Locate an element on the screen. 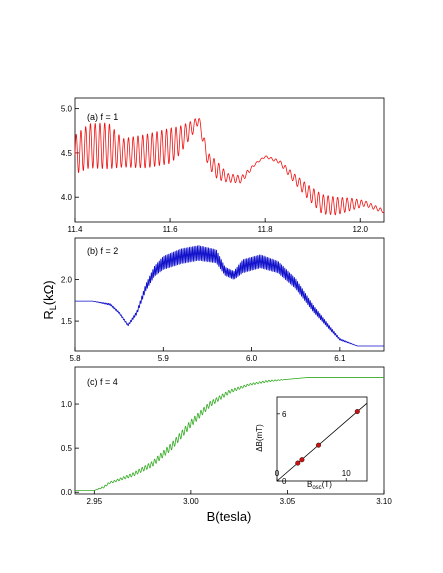  panel-b-xtick-label: 6.0 is located at coordinates (252, 358).